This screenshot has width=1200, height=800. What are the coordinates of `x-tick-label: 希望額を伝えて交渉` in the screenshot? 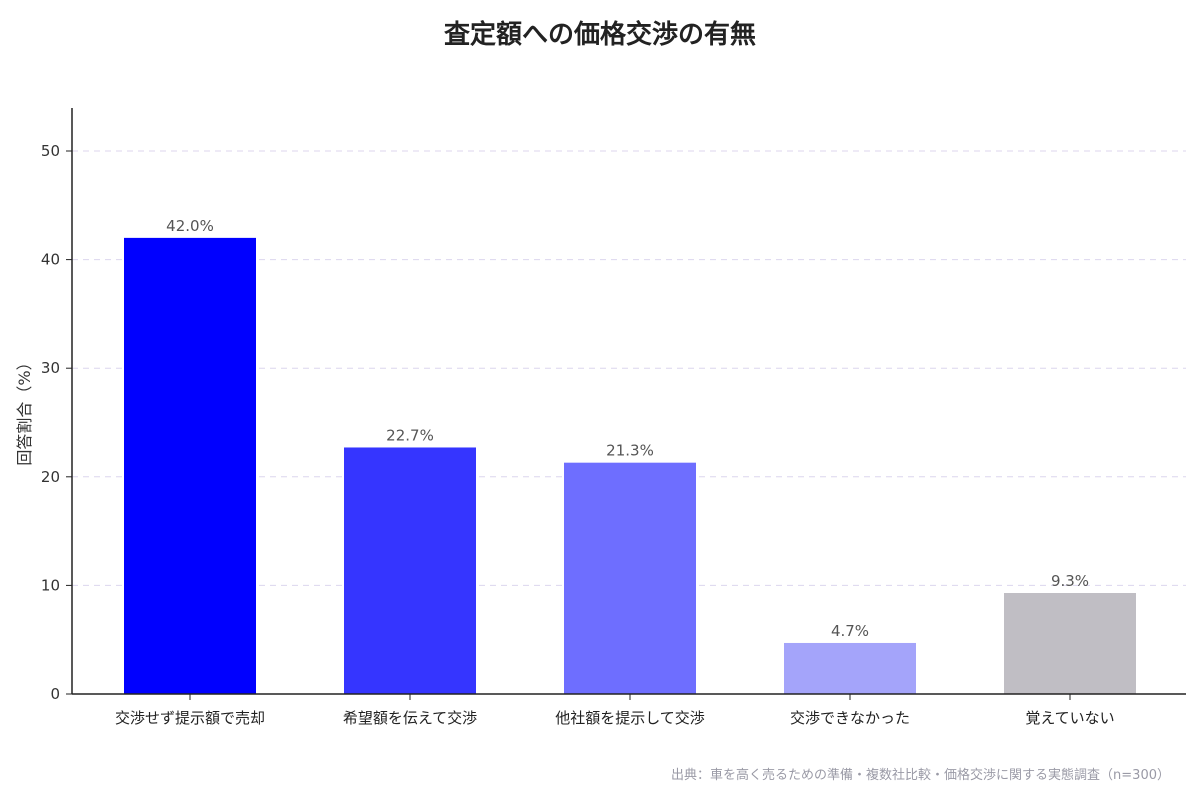 It's located at (410, 718).